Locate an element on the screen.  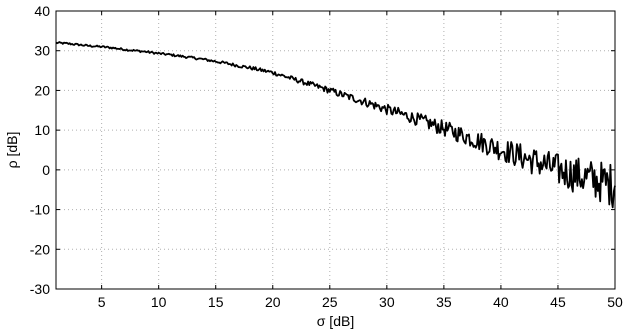
x-tick-label: 45 is located at coordinates (558, 302).